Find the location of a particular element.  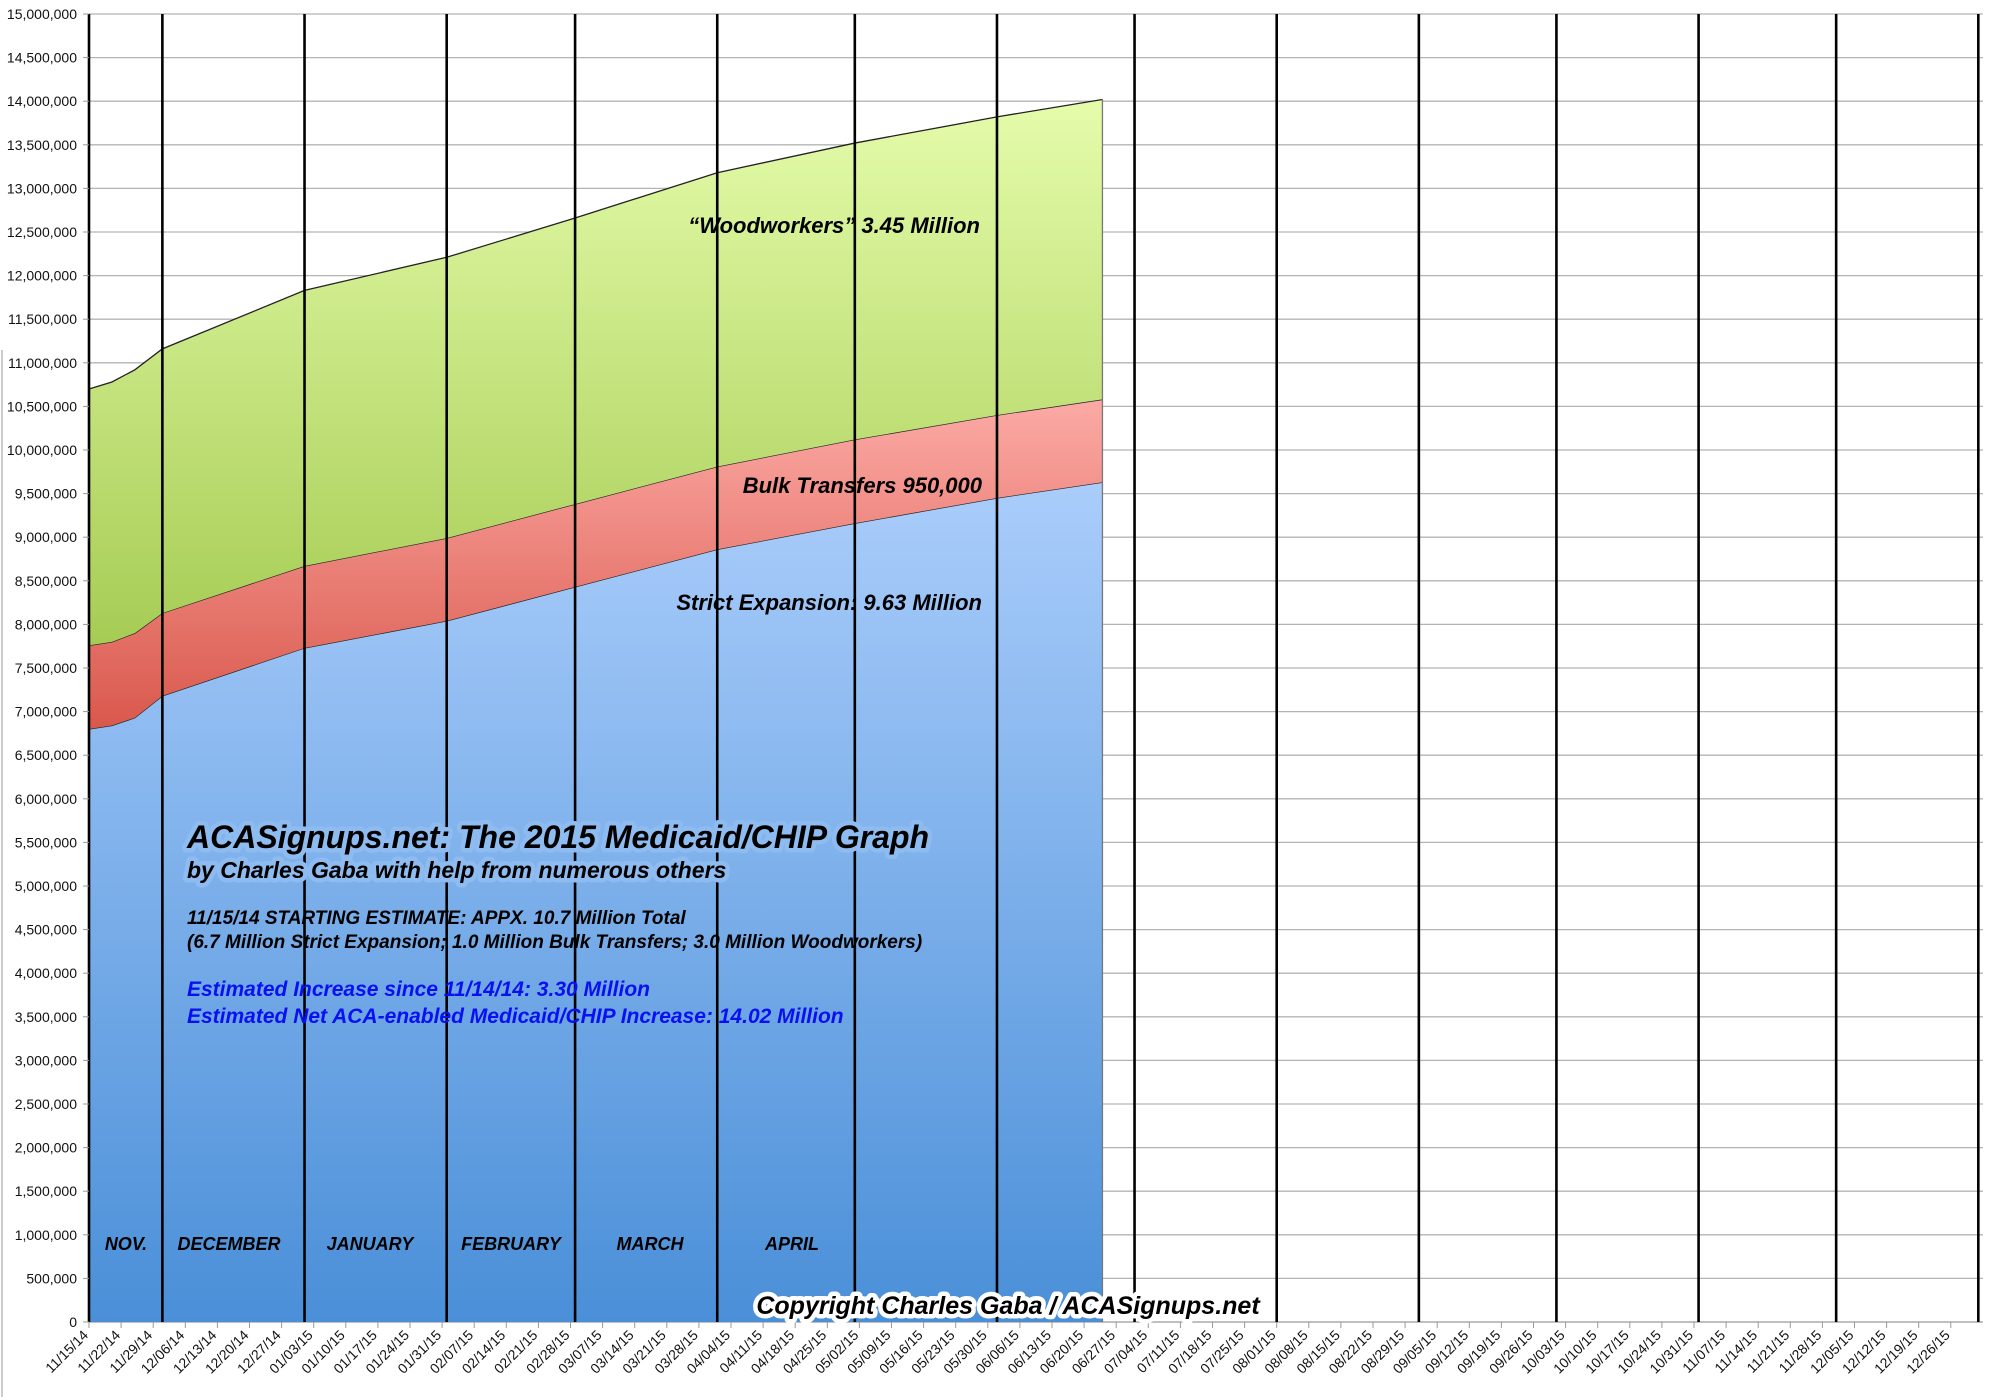

y-tick-label: 7,000,000 is located at coordinates (46, 712).